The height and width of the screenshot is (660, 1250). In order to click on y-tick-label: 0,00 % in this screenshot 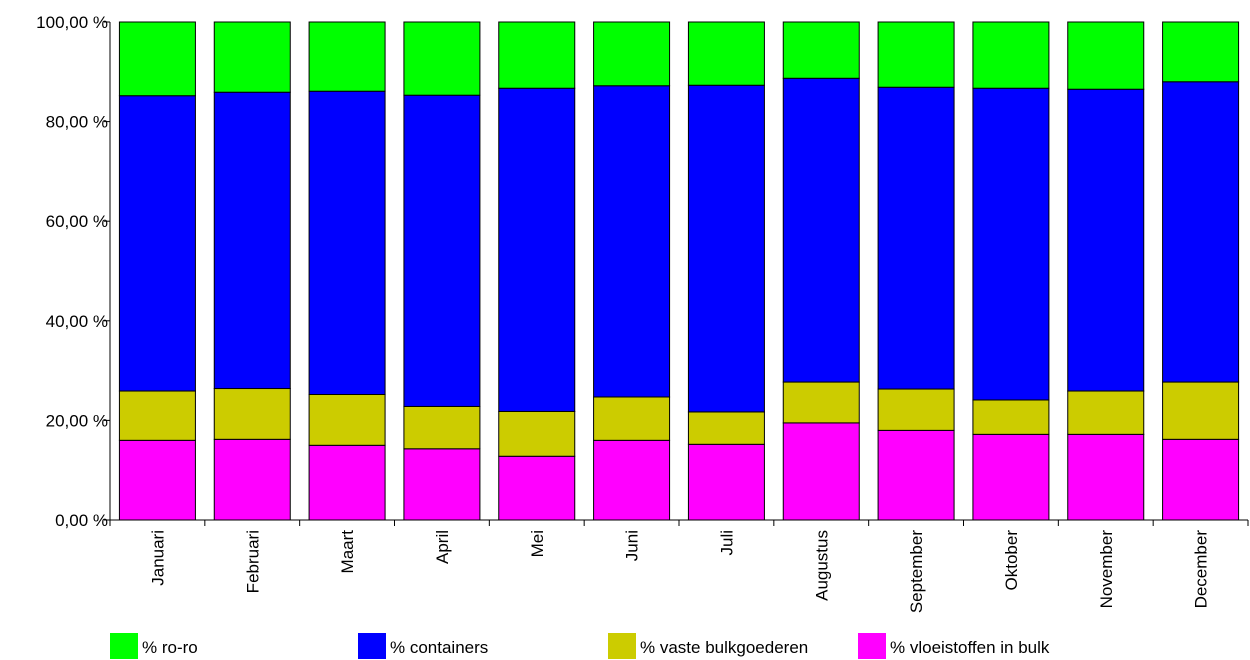, I will do `click(81, 520)`.